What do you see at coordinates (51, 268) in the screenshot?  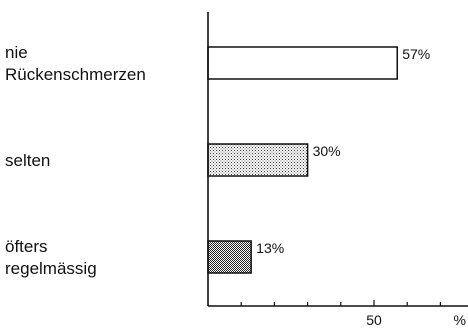 I see `category-label-3-line-2: regelmässig` at bounding box center [51, 268].